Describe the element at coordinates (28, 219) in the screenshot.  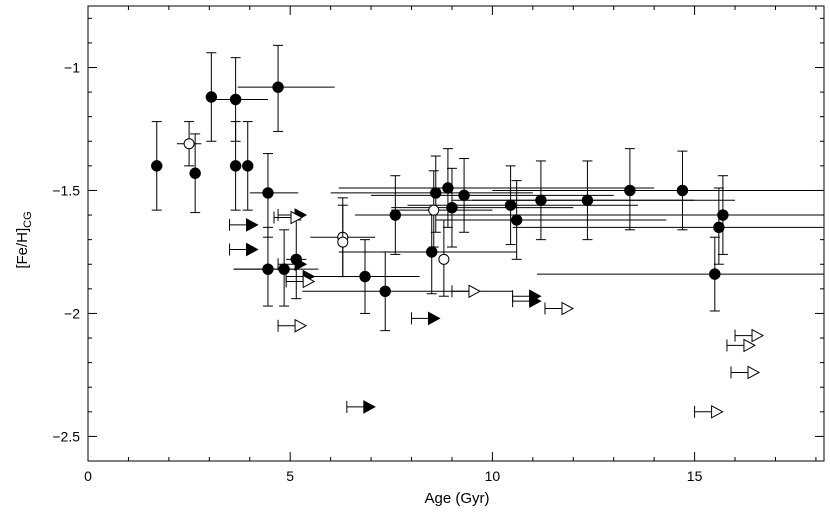
I see `y-axis-title-subscript: CG` at that location.